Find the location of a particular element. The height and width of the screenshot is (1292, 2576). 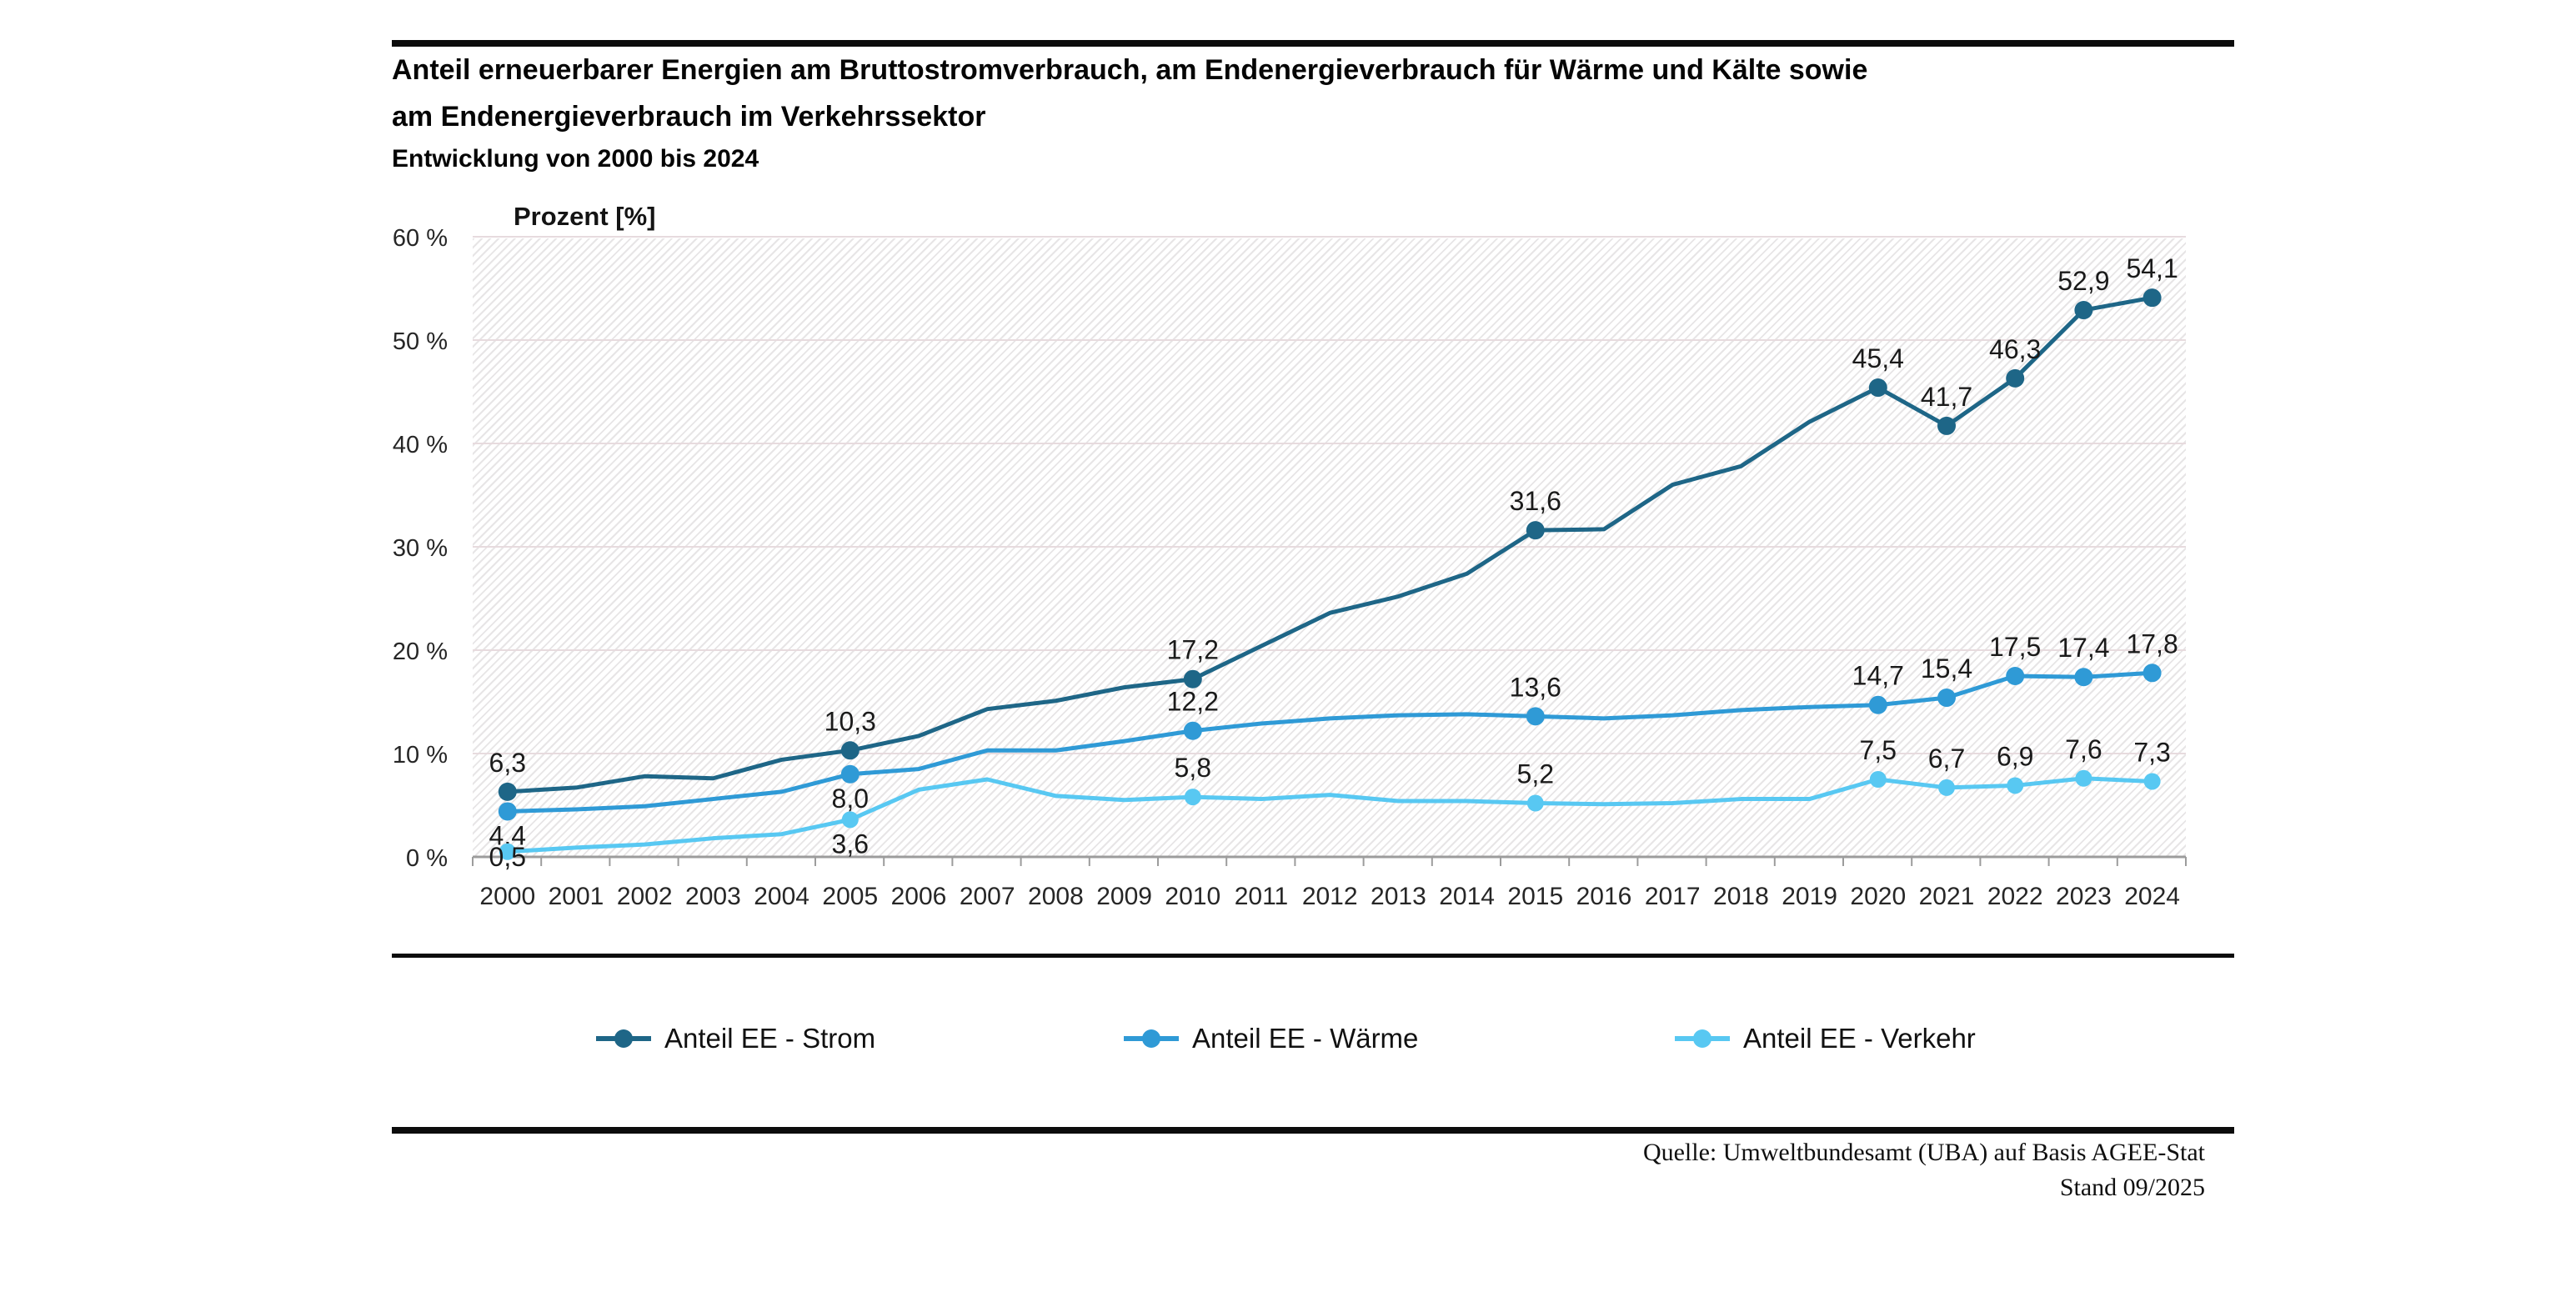

x-tick-label: 2009 is located at coordinates (1124, 896).